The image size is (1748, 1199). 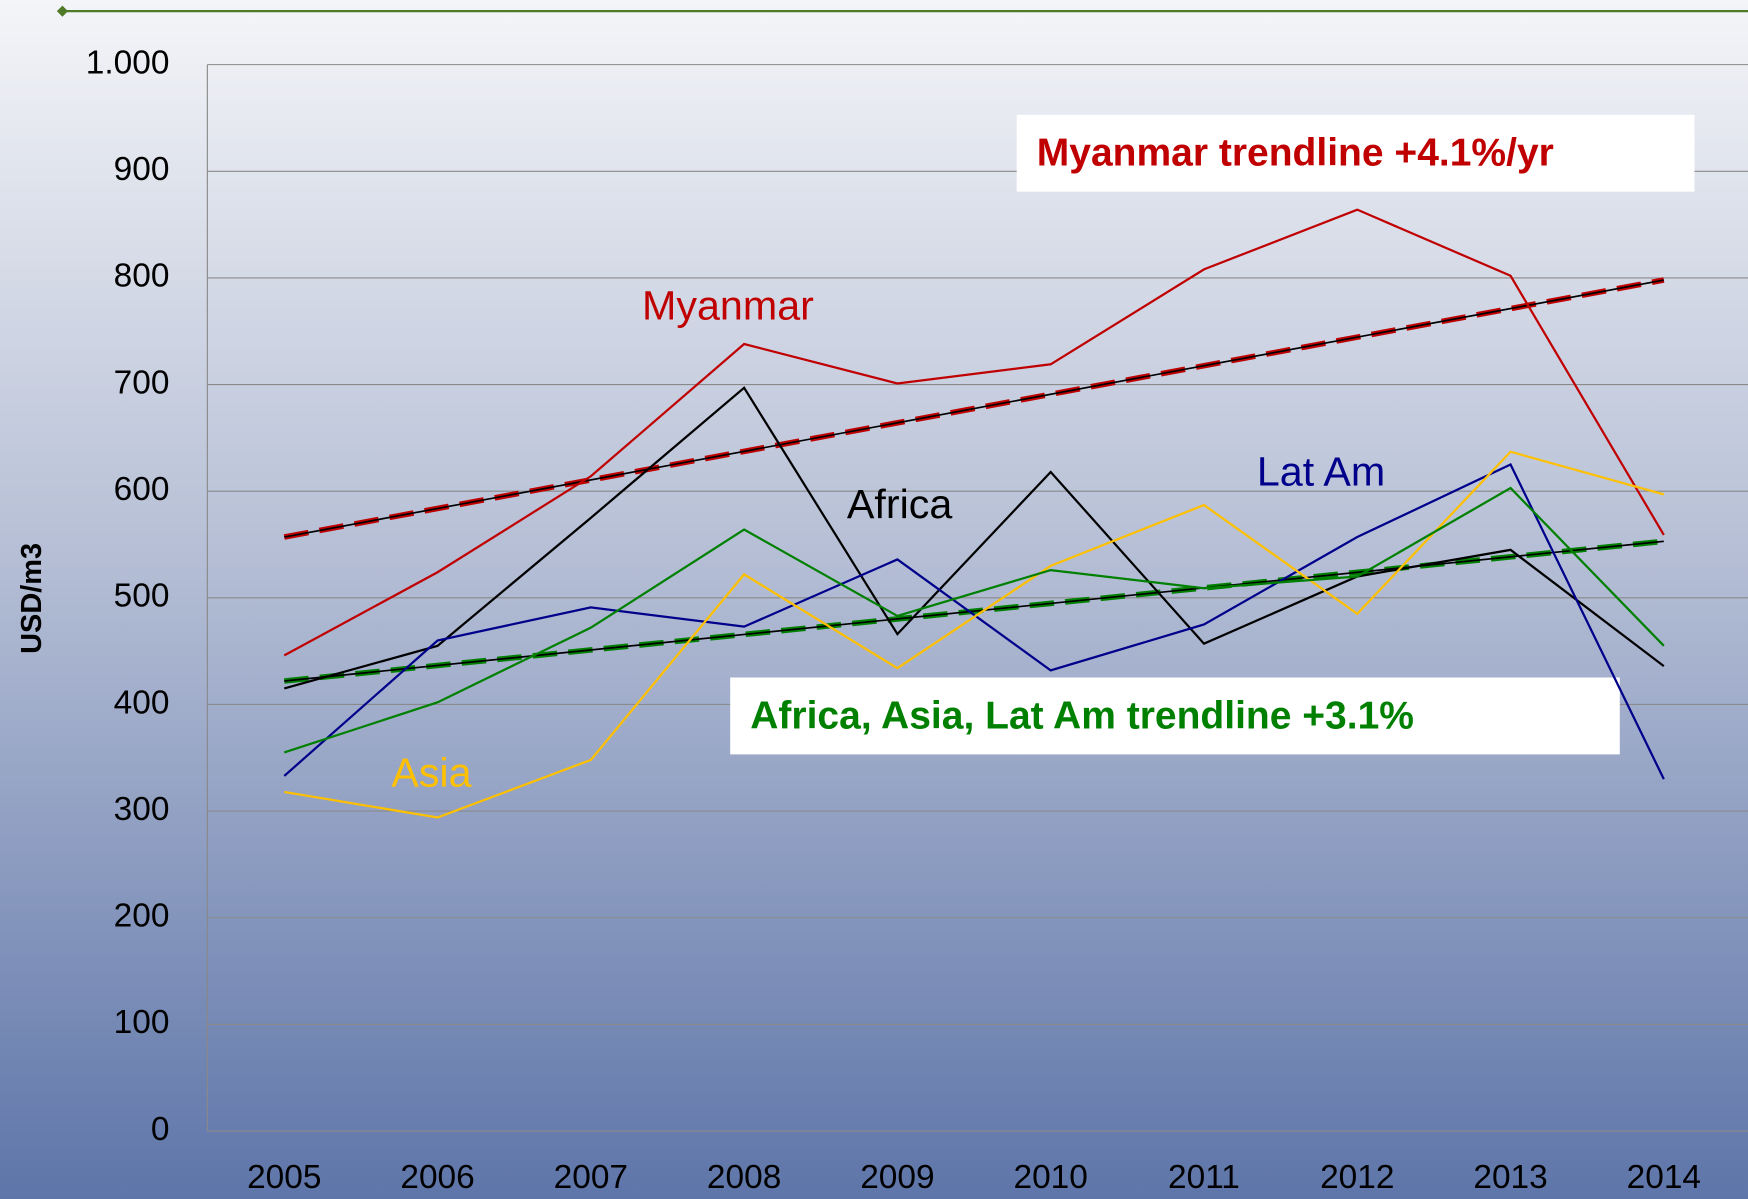 I want to click on series-label: Lat Am, so click(x=1321, y=472).